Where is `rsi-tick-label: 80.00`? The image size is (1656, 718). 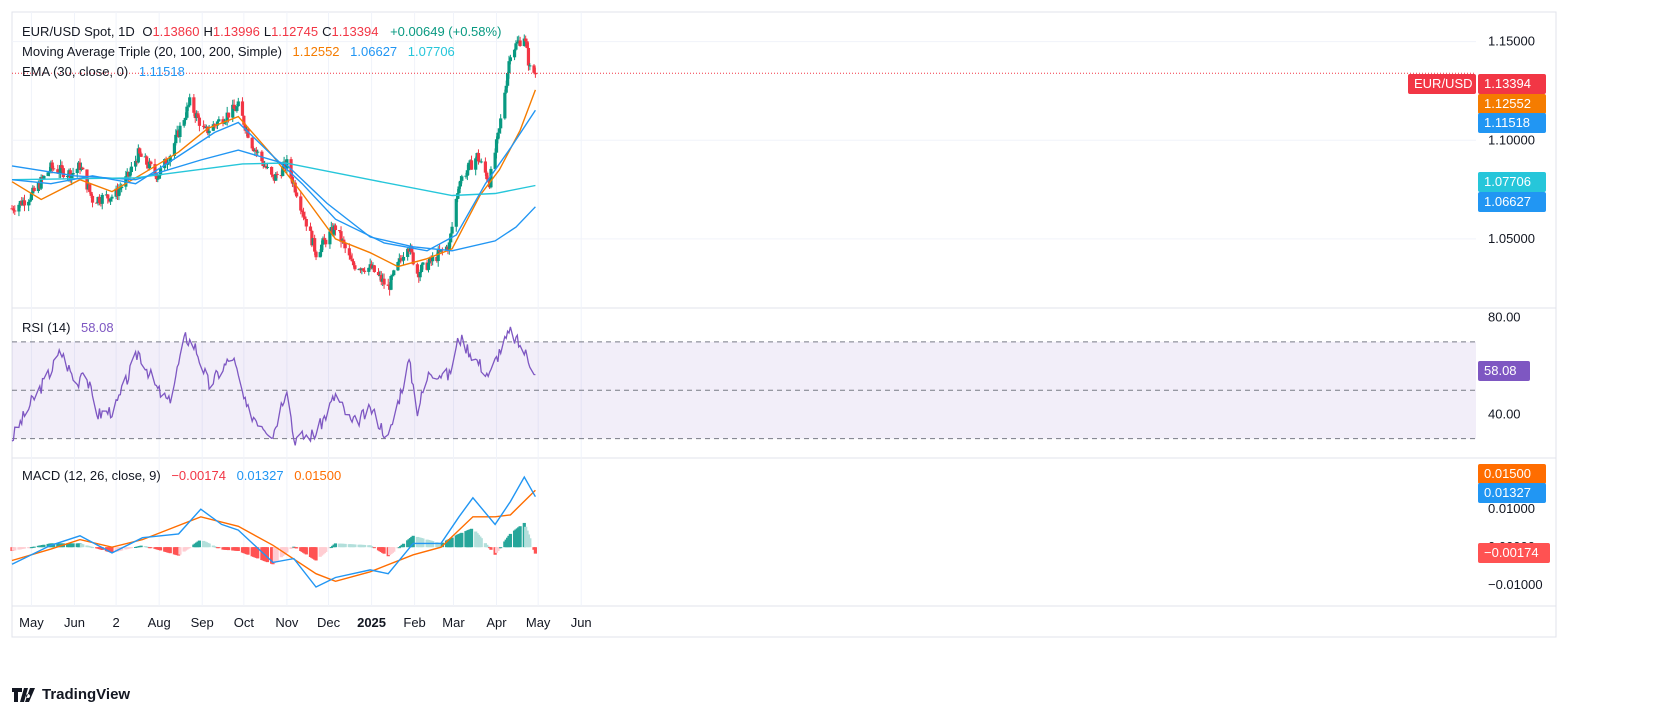
rsi-tick-label: 80.00 is located at coordinates (1504, 317).